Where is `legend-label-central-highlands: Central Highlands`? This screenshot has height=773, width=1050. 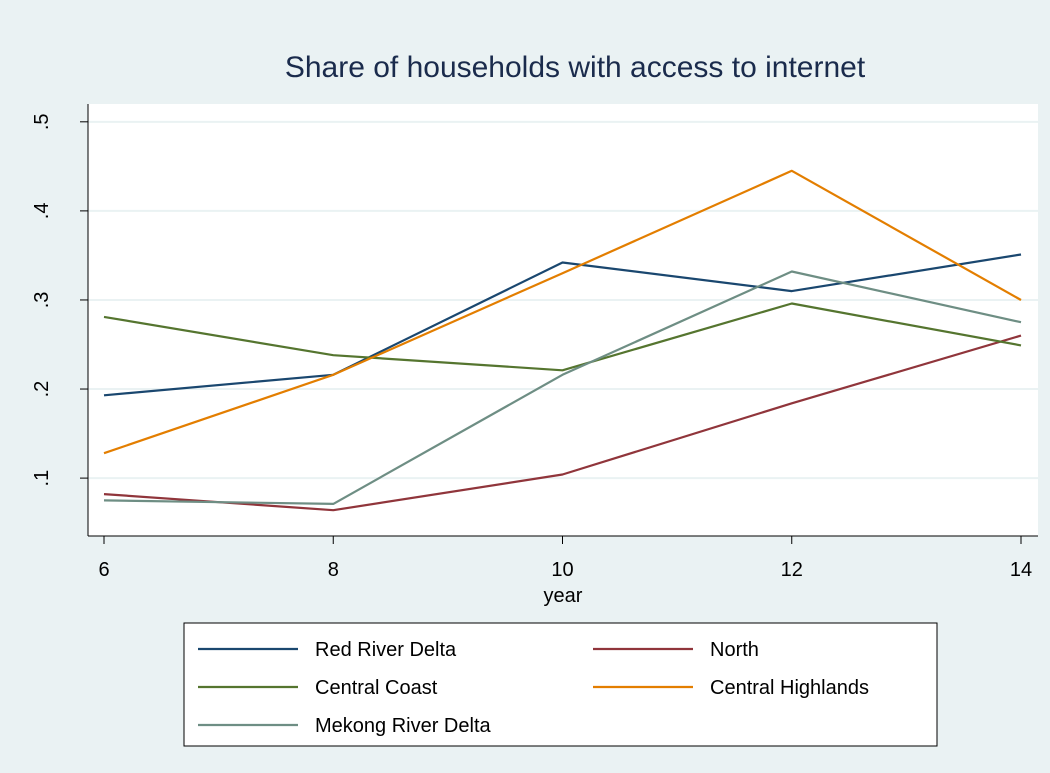
legend-label-central-highlands: Central Highlands is located at coordinates (789, 688).